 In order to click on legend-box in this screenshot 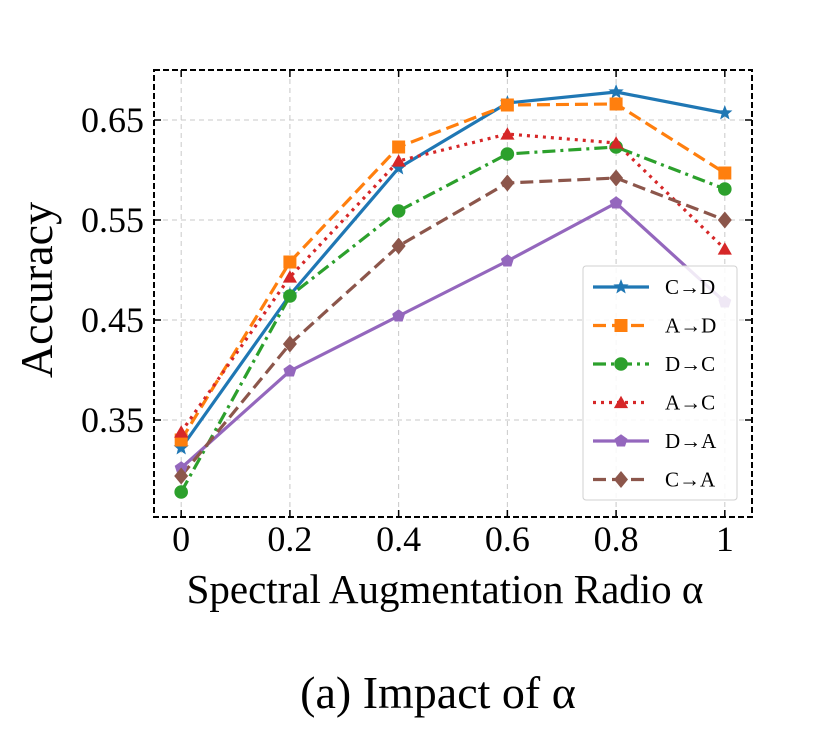, I will do `click(660, 383)`.